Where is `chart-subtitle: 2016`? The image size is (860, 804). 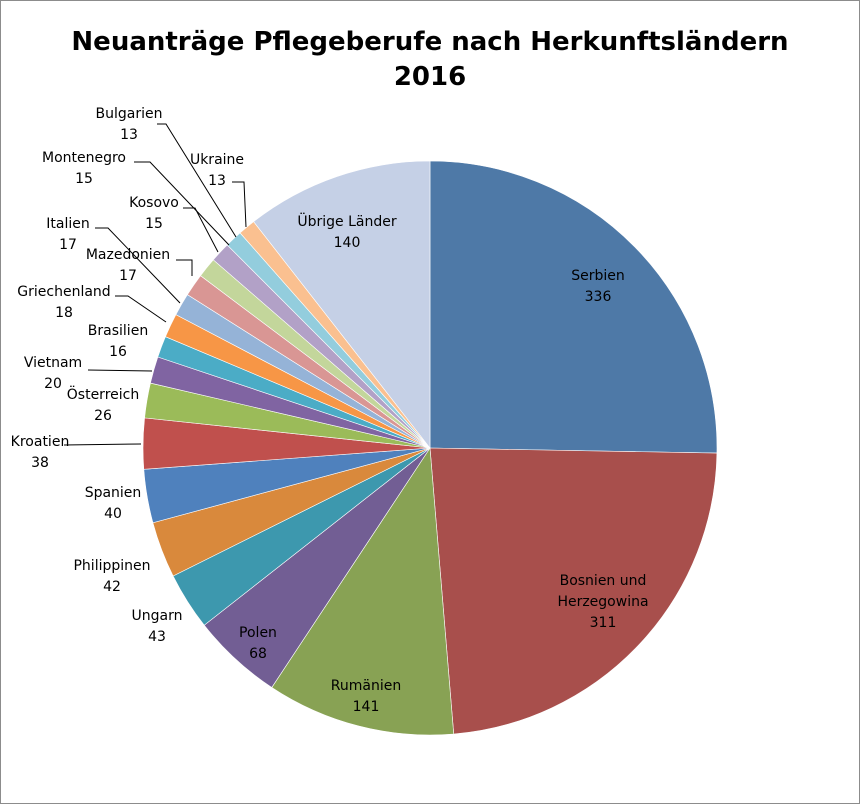 chart-subtitle: 2016 is located at coordinates (430, 77).